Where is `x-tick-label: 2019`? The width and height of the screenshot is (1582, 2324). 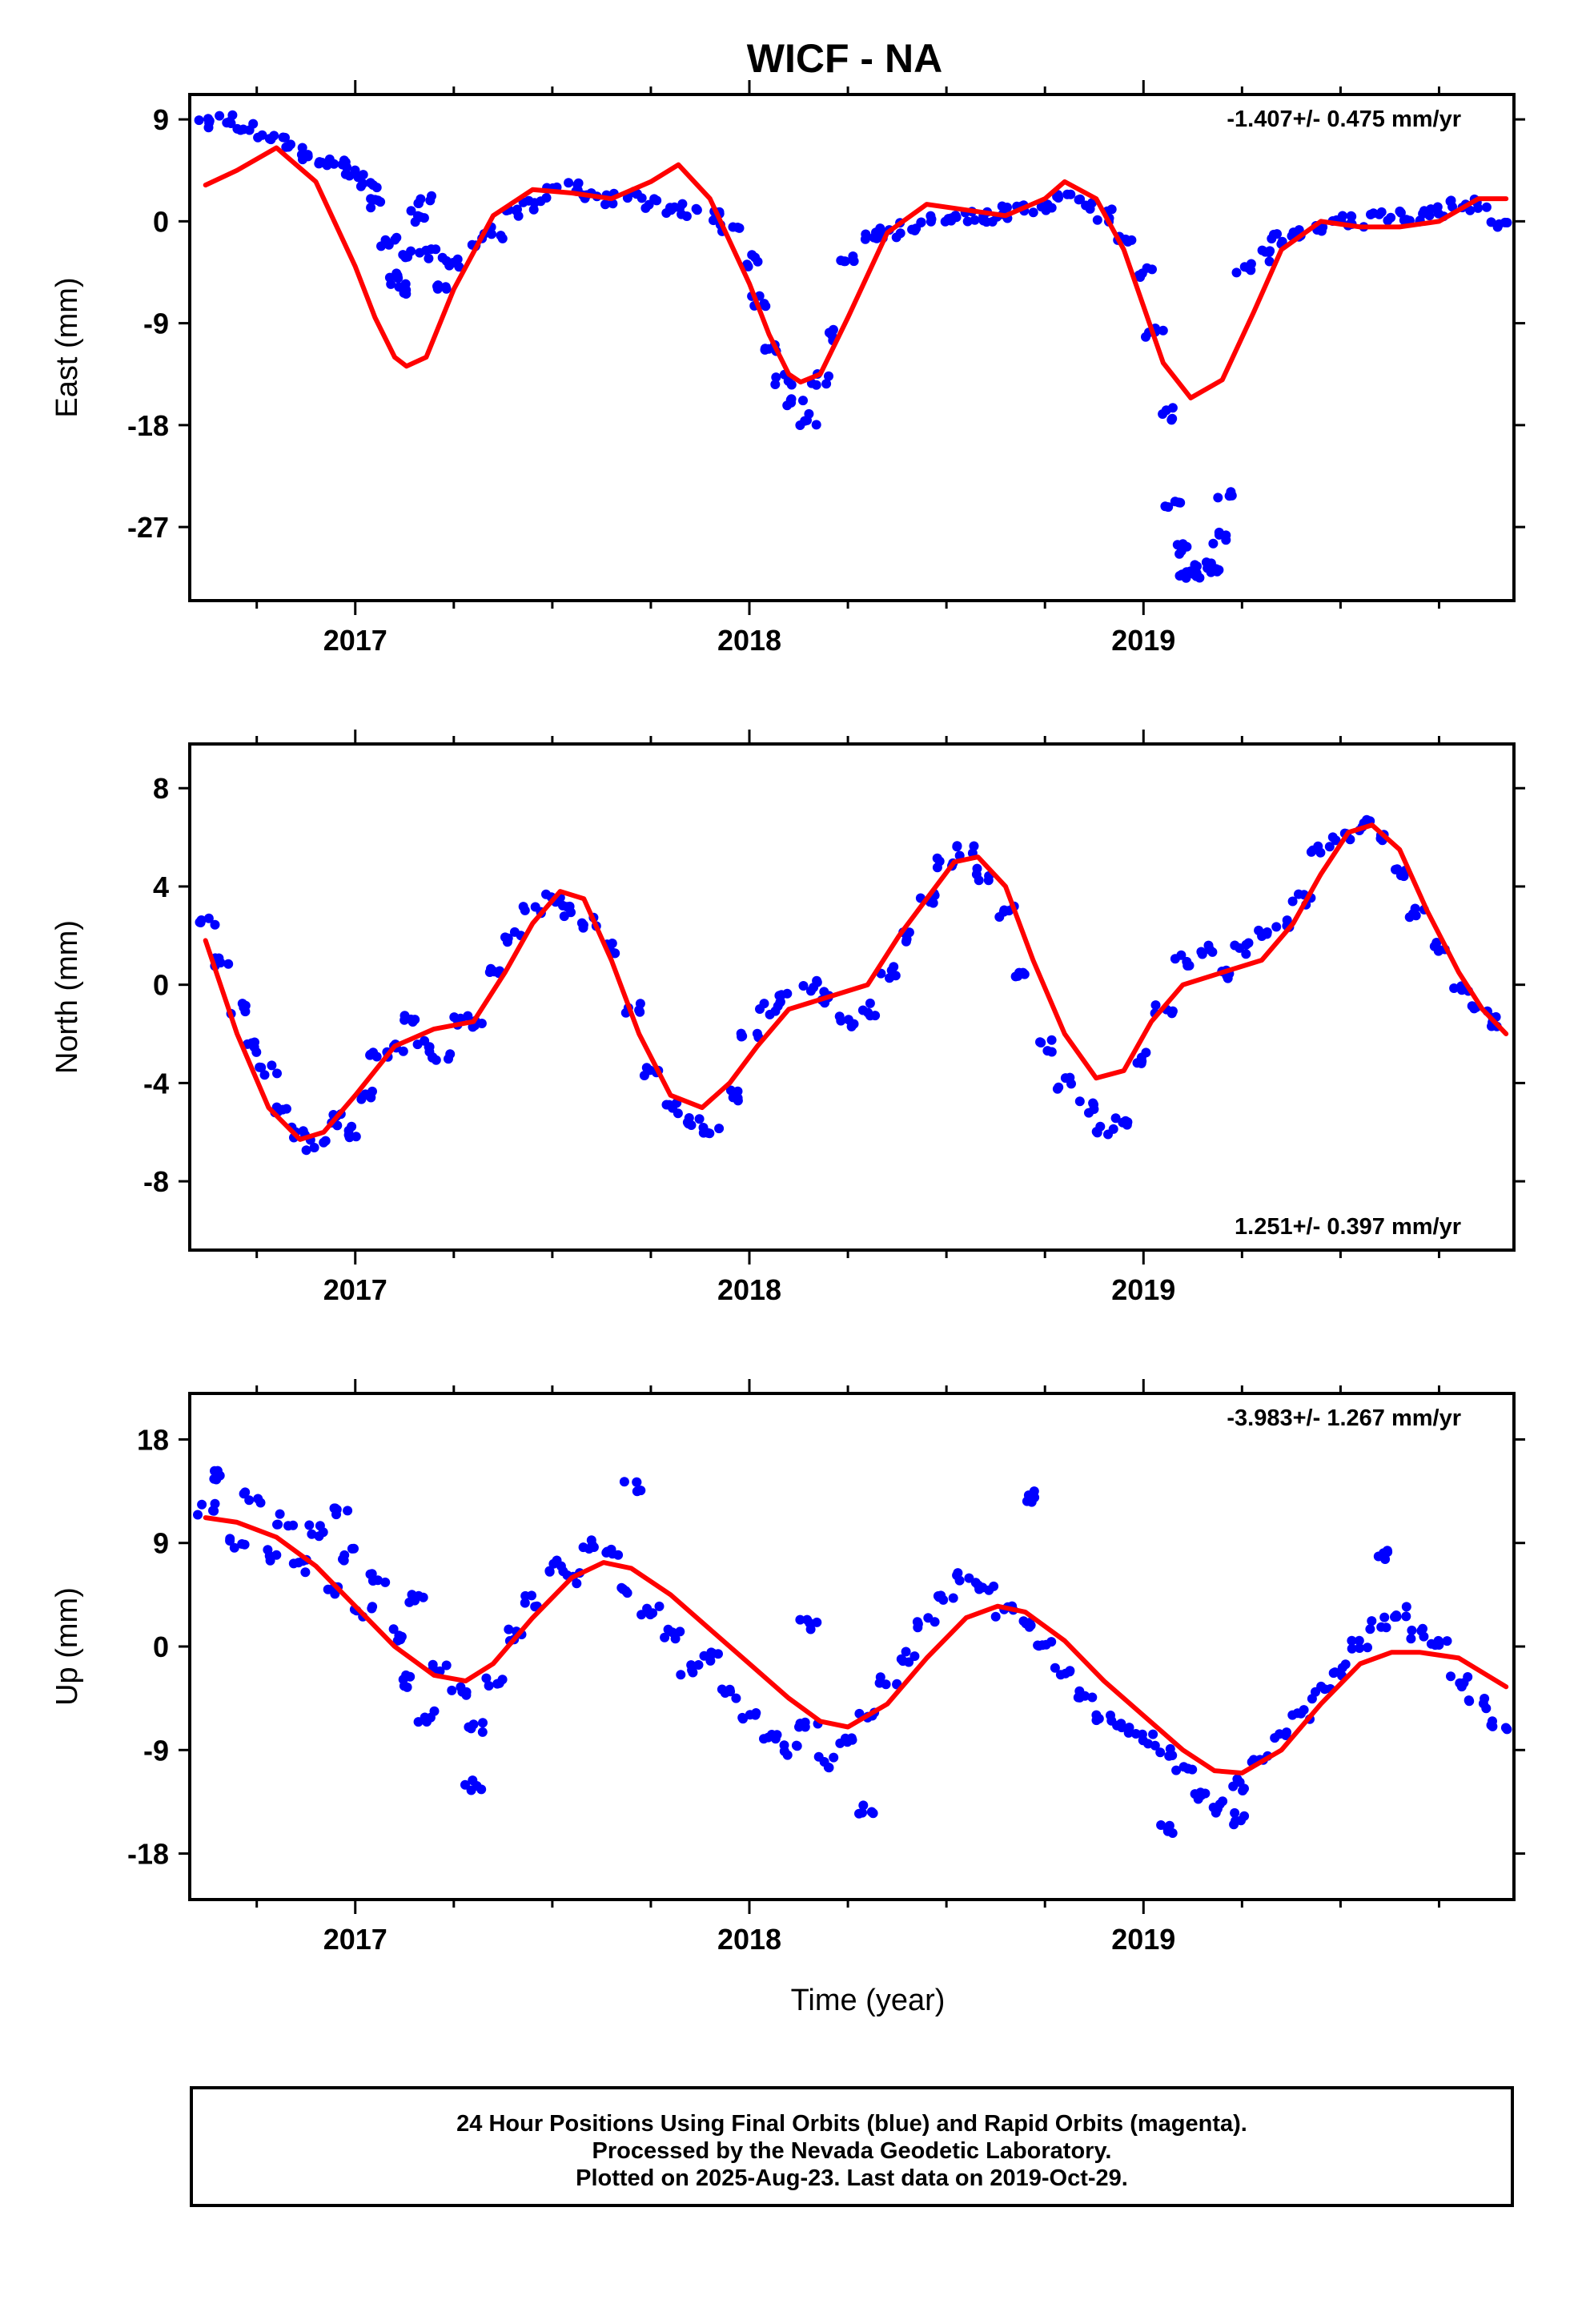
x-tick-label: 2019 is located at coordinates (1143, 640).